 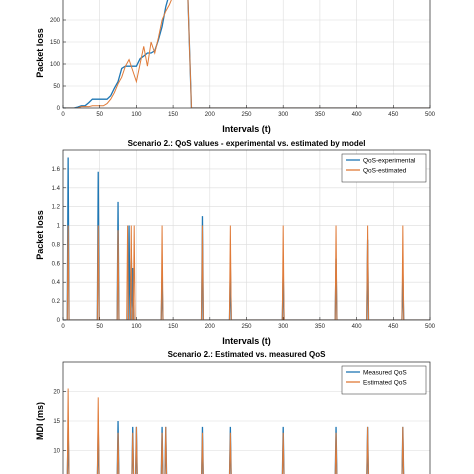 I want to click on y-tick-label: 10, so click(x=56, y=452).